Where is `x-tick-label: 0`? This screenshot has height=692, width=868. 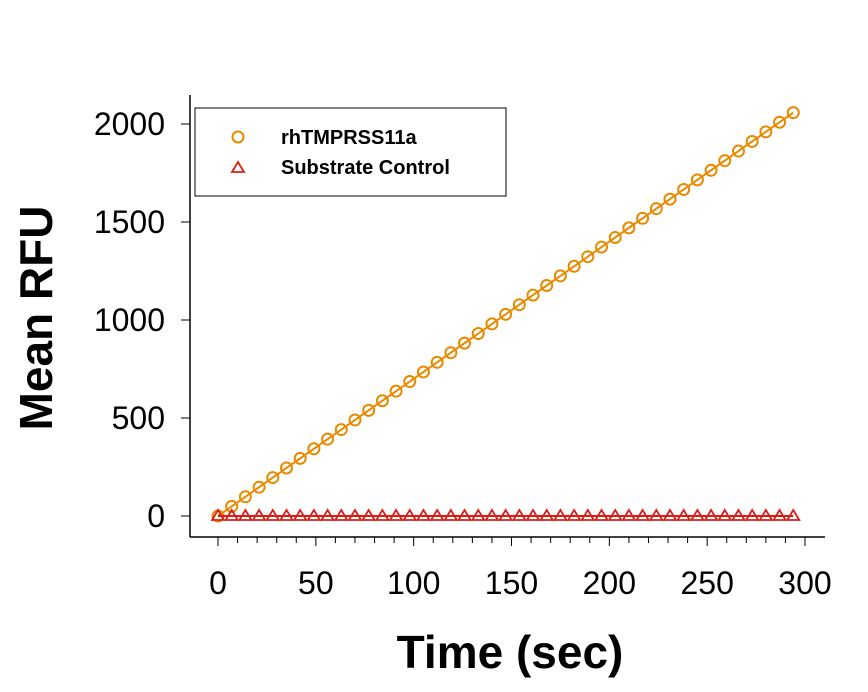
x-tick-label: 0 is located at coordinates (218, 583).